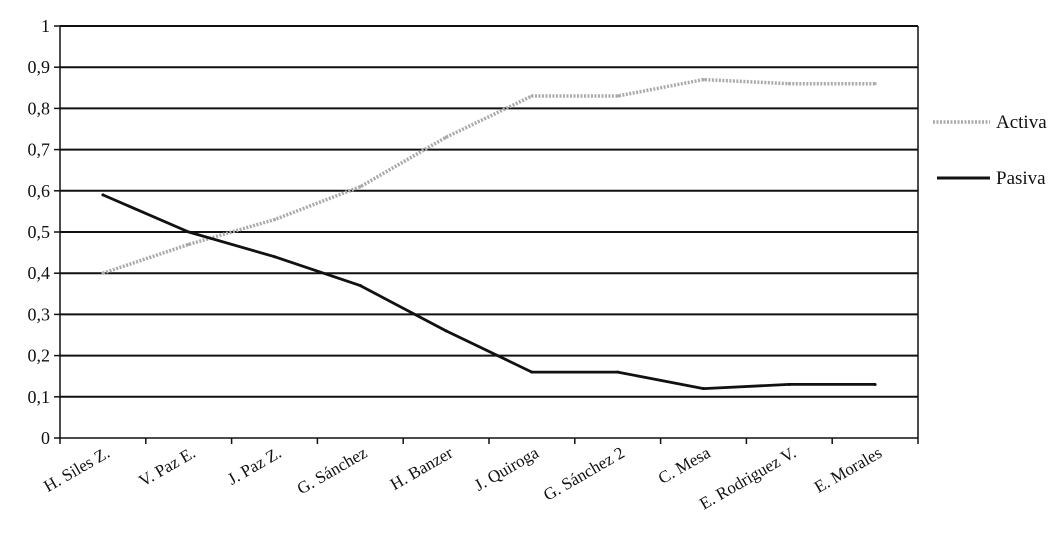 The image size is (1060, 542). Describe the element at coordinates (421, 468) in the screenshot. I see `x-tick-label: H. Banzer` at that location.